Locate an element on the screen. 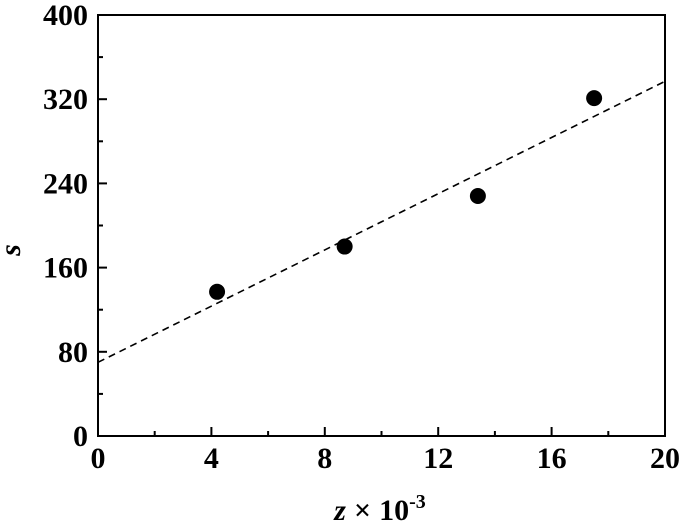 Image resolution: width=685 pixels, height=526 pixels. x-axis-label: z × 10-3 is located at coordinates (379, 508).